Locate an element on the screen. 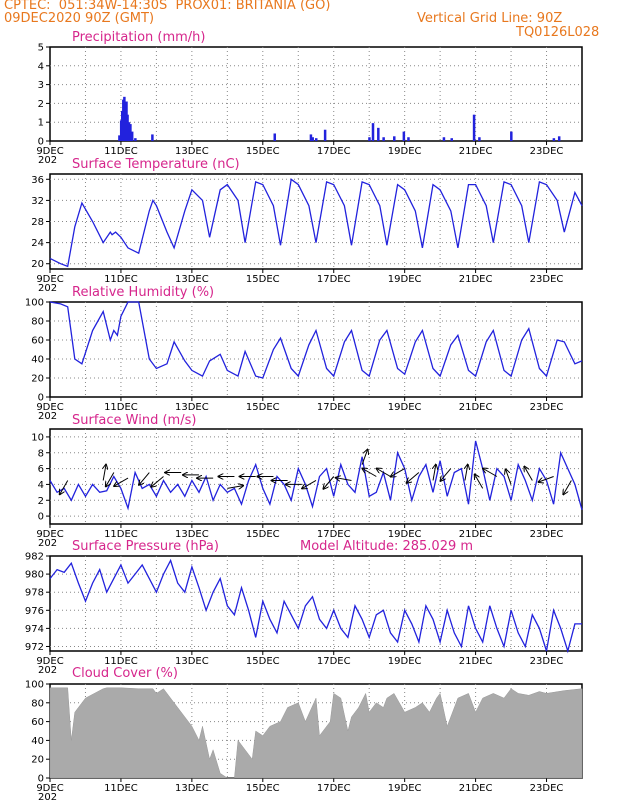 The width and height of the screenshot is (618, 800). cloud-ytick-label: 40 is located at coordinates (37, 741).